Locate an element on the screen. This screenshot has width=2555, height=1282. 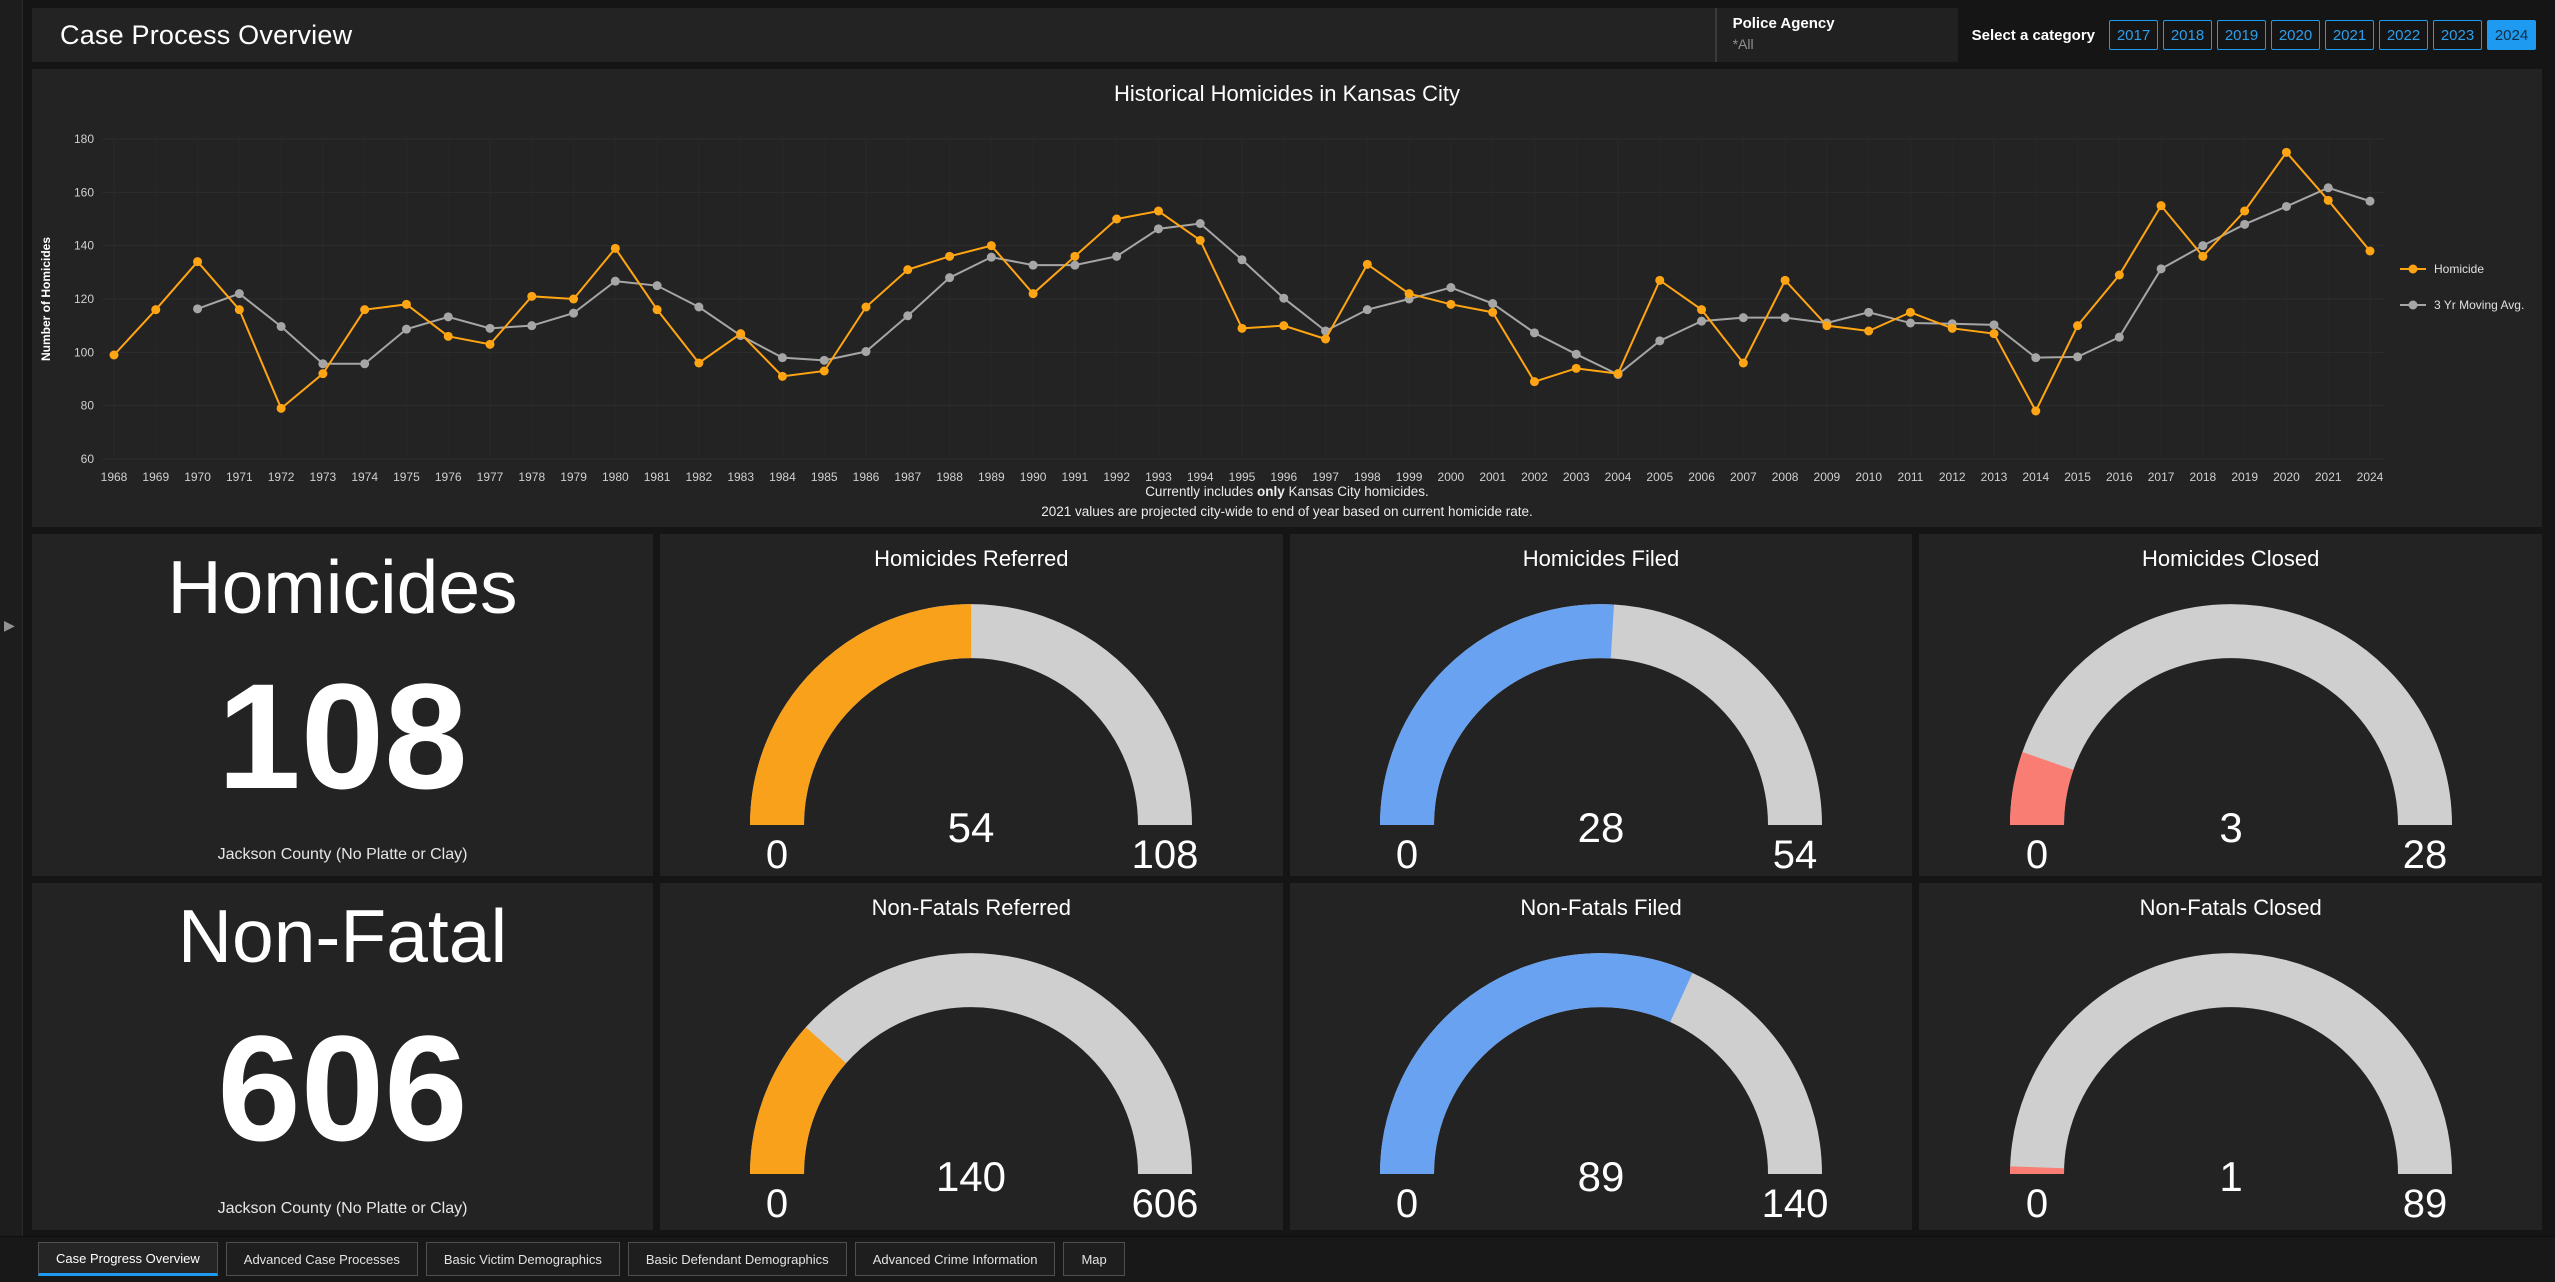
gauge-homicides-closed: Homicides Closed 3 0 28 is located at coordinates (2231, 705).